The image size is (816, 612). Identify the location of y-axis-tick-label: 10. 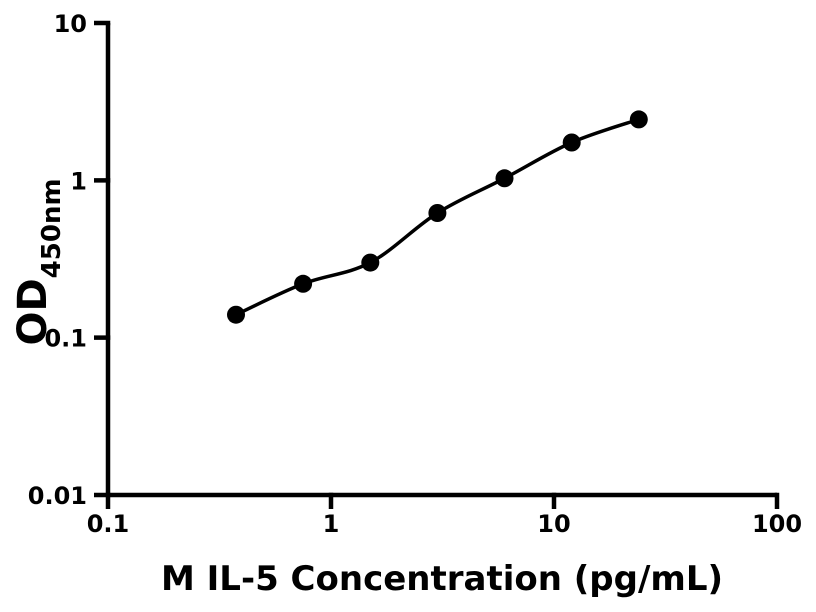
(70, 24).